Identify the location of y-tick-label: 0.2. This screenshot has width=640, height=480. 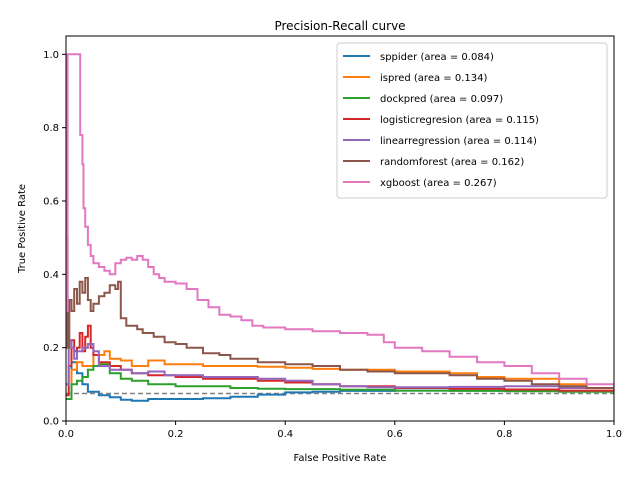
(51, 348).